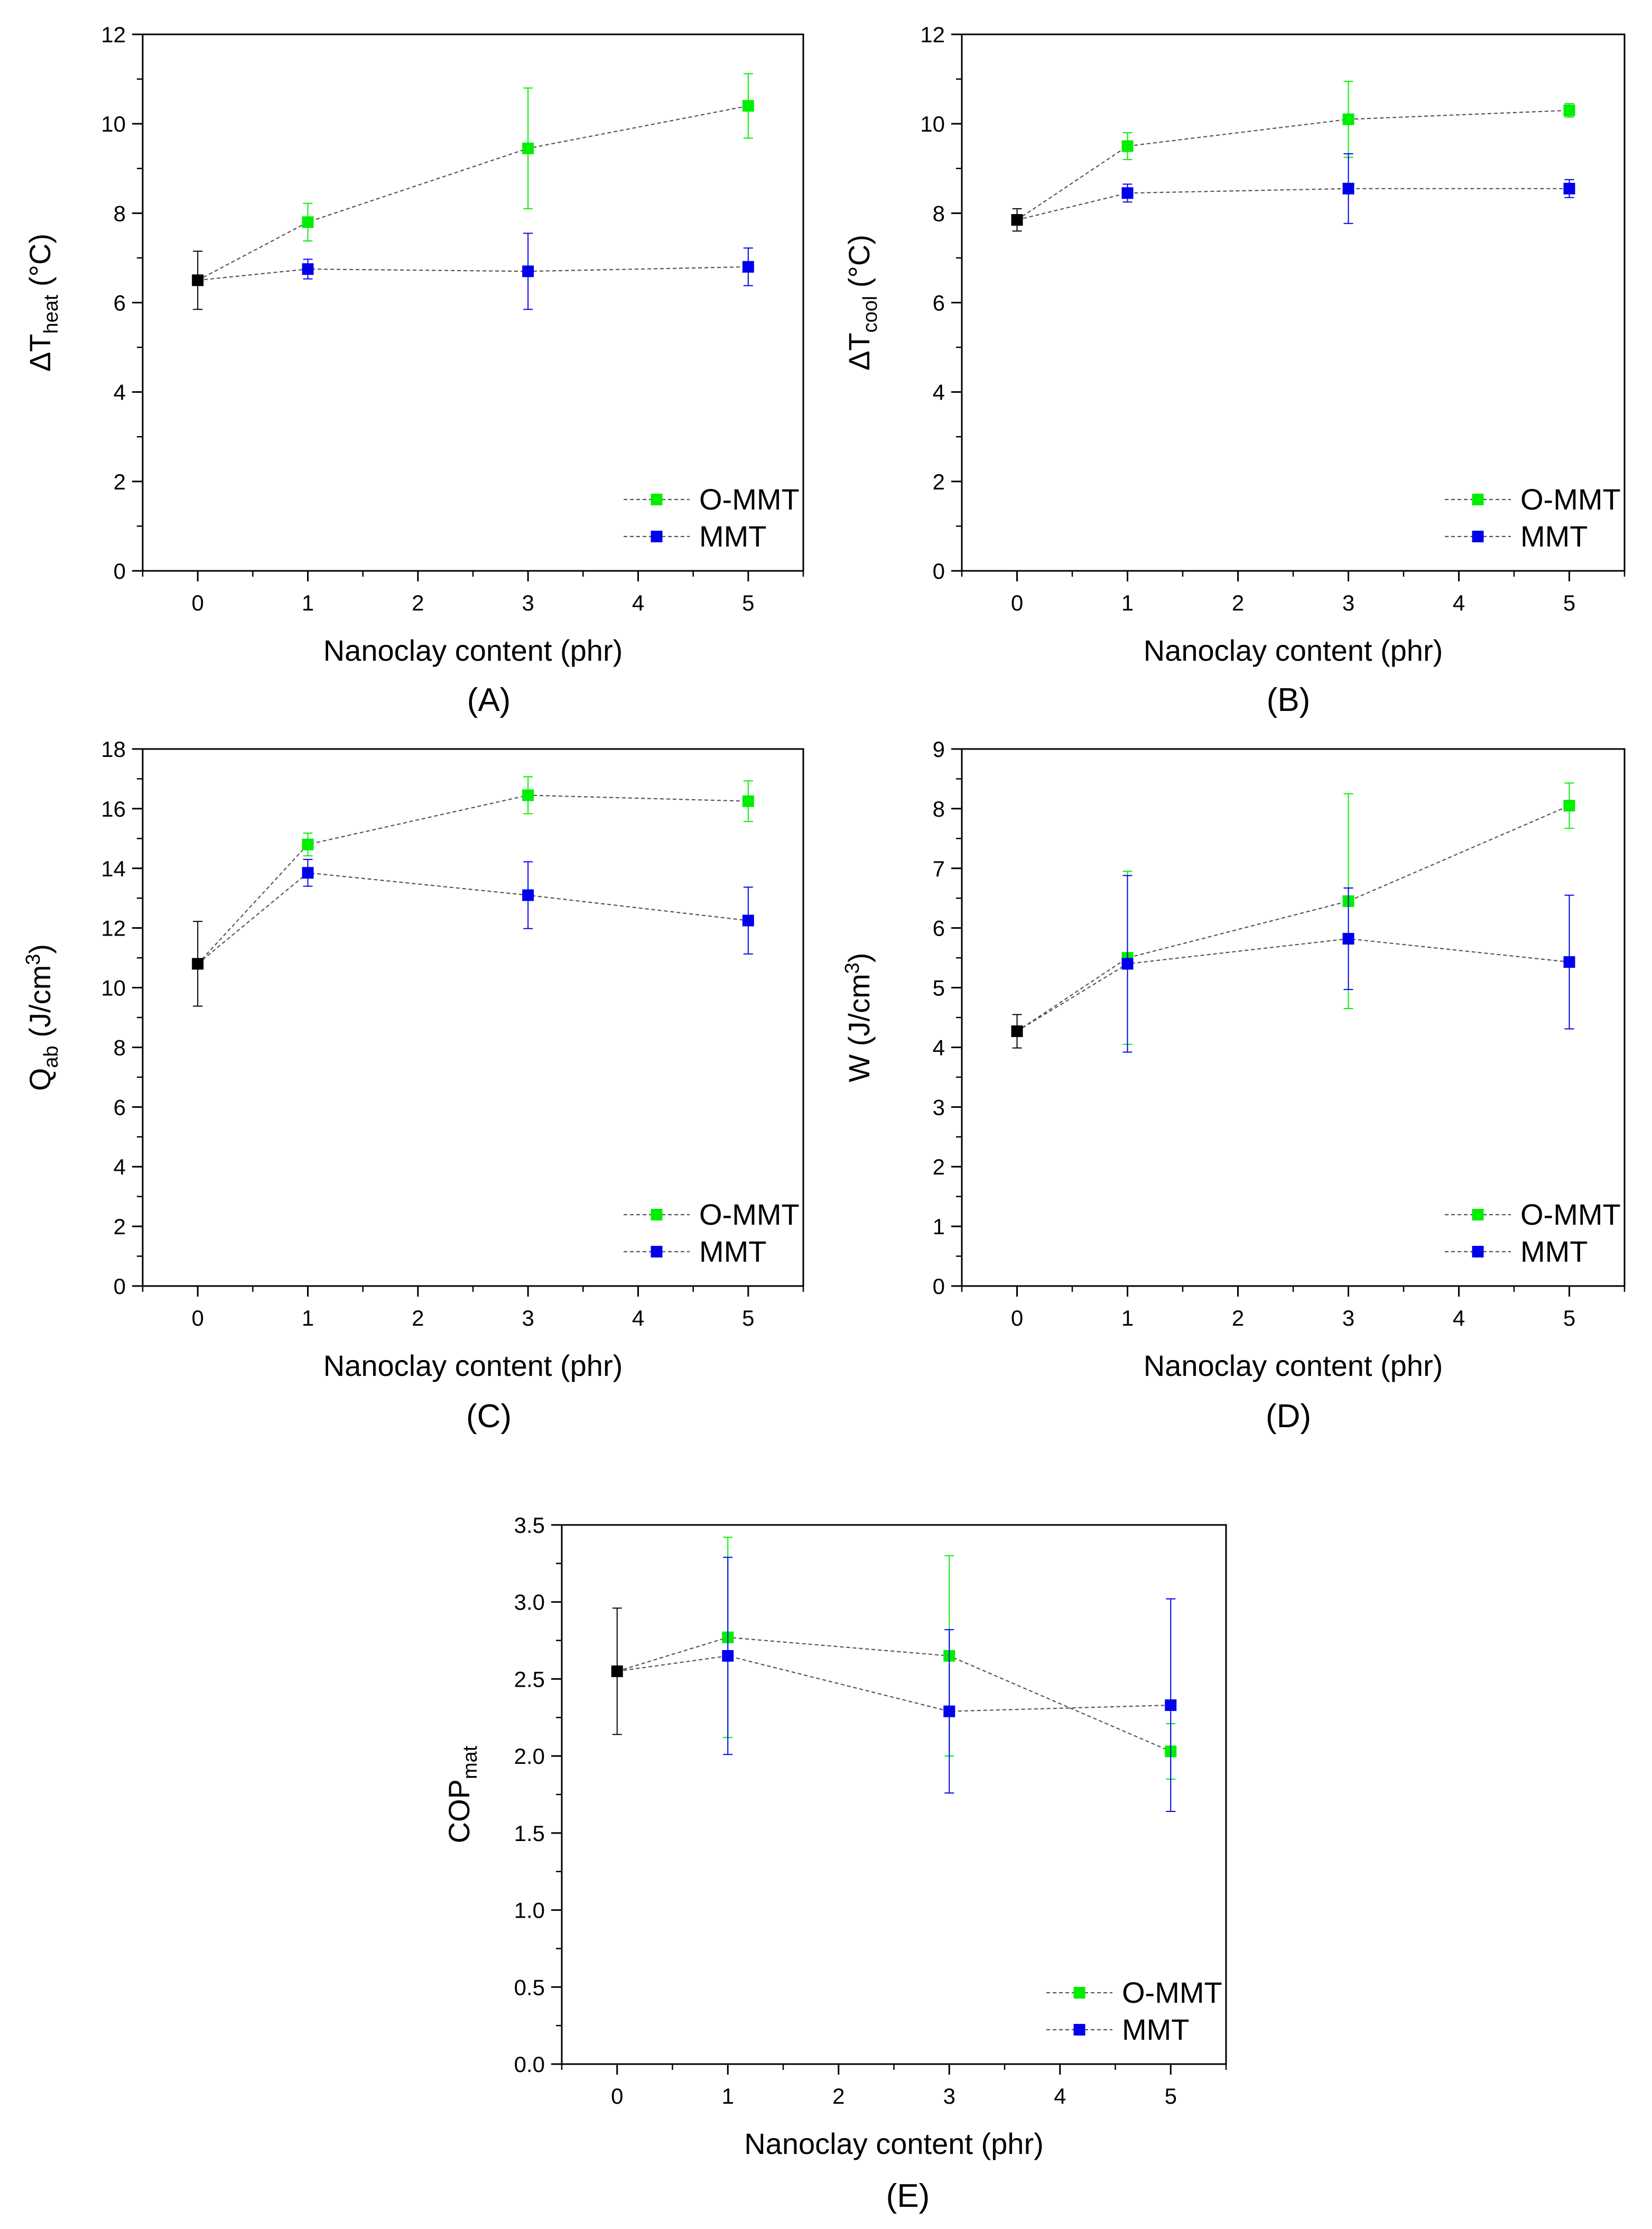  Describe the element at coordinates (1289, 700) in the screenshot. I see `panel-label: (B)` at that location.